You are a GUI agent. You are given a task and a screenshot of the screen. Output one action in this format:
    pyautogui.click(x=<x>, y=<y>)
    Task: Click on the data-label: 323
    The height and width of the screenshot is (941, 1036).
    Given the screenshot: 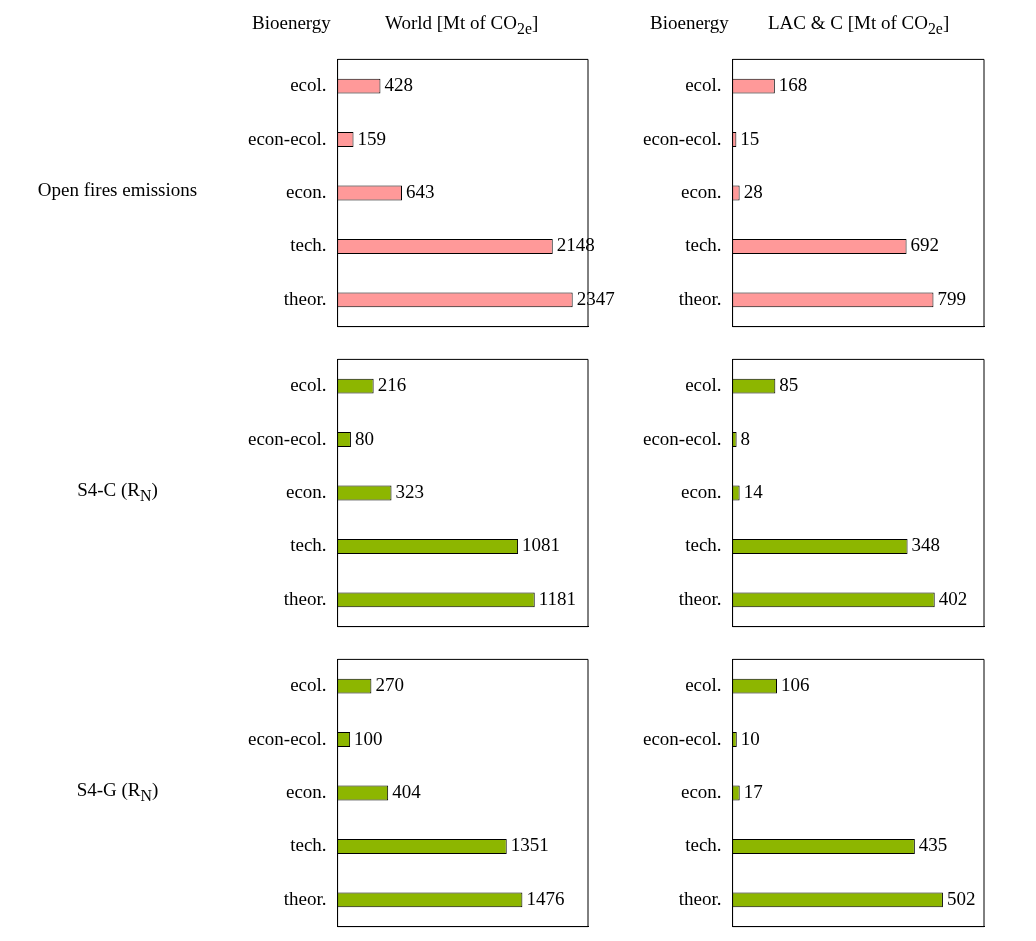 What is the action you would take?
    pyautogui.click(x=410, y=491)
    